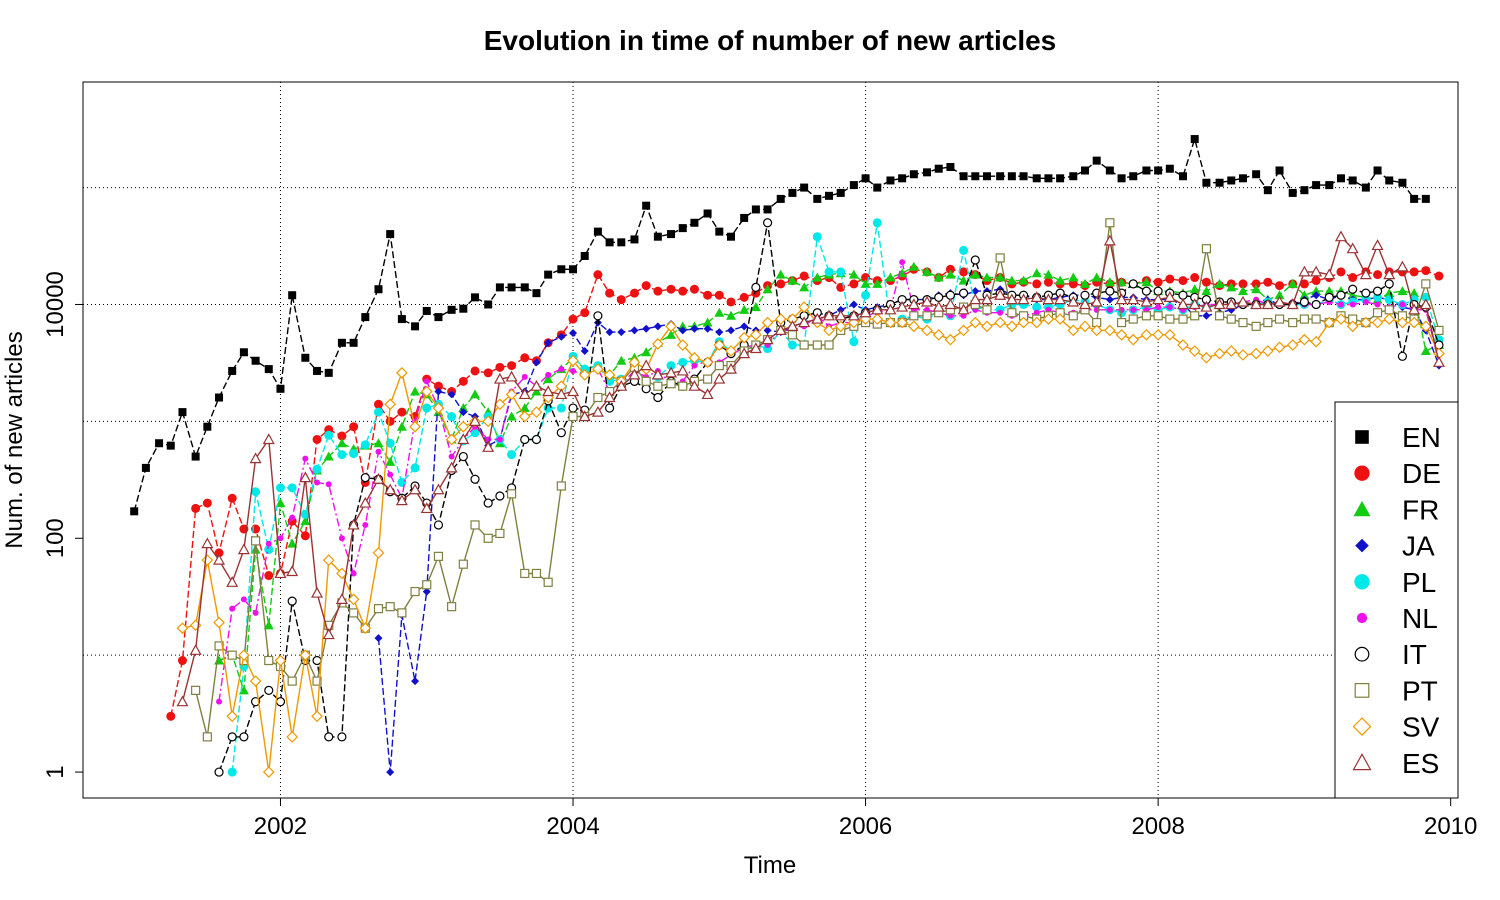 The width and height of the screenshot is (1500, 900). What do you see at coordinates (14, 439) in the screenshot?
I see `y-axis-label: Num. of new articles` at bounding box center [14, 439].